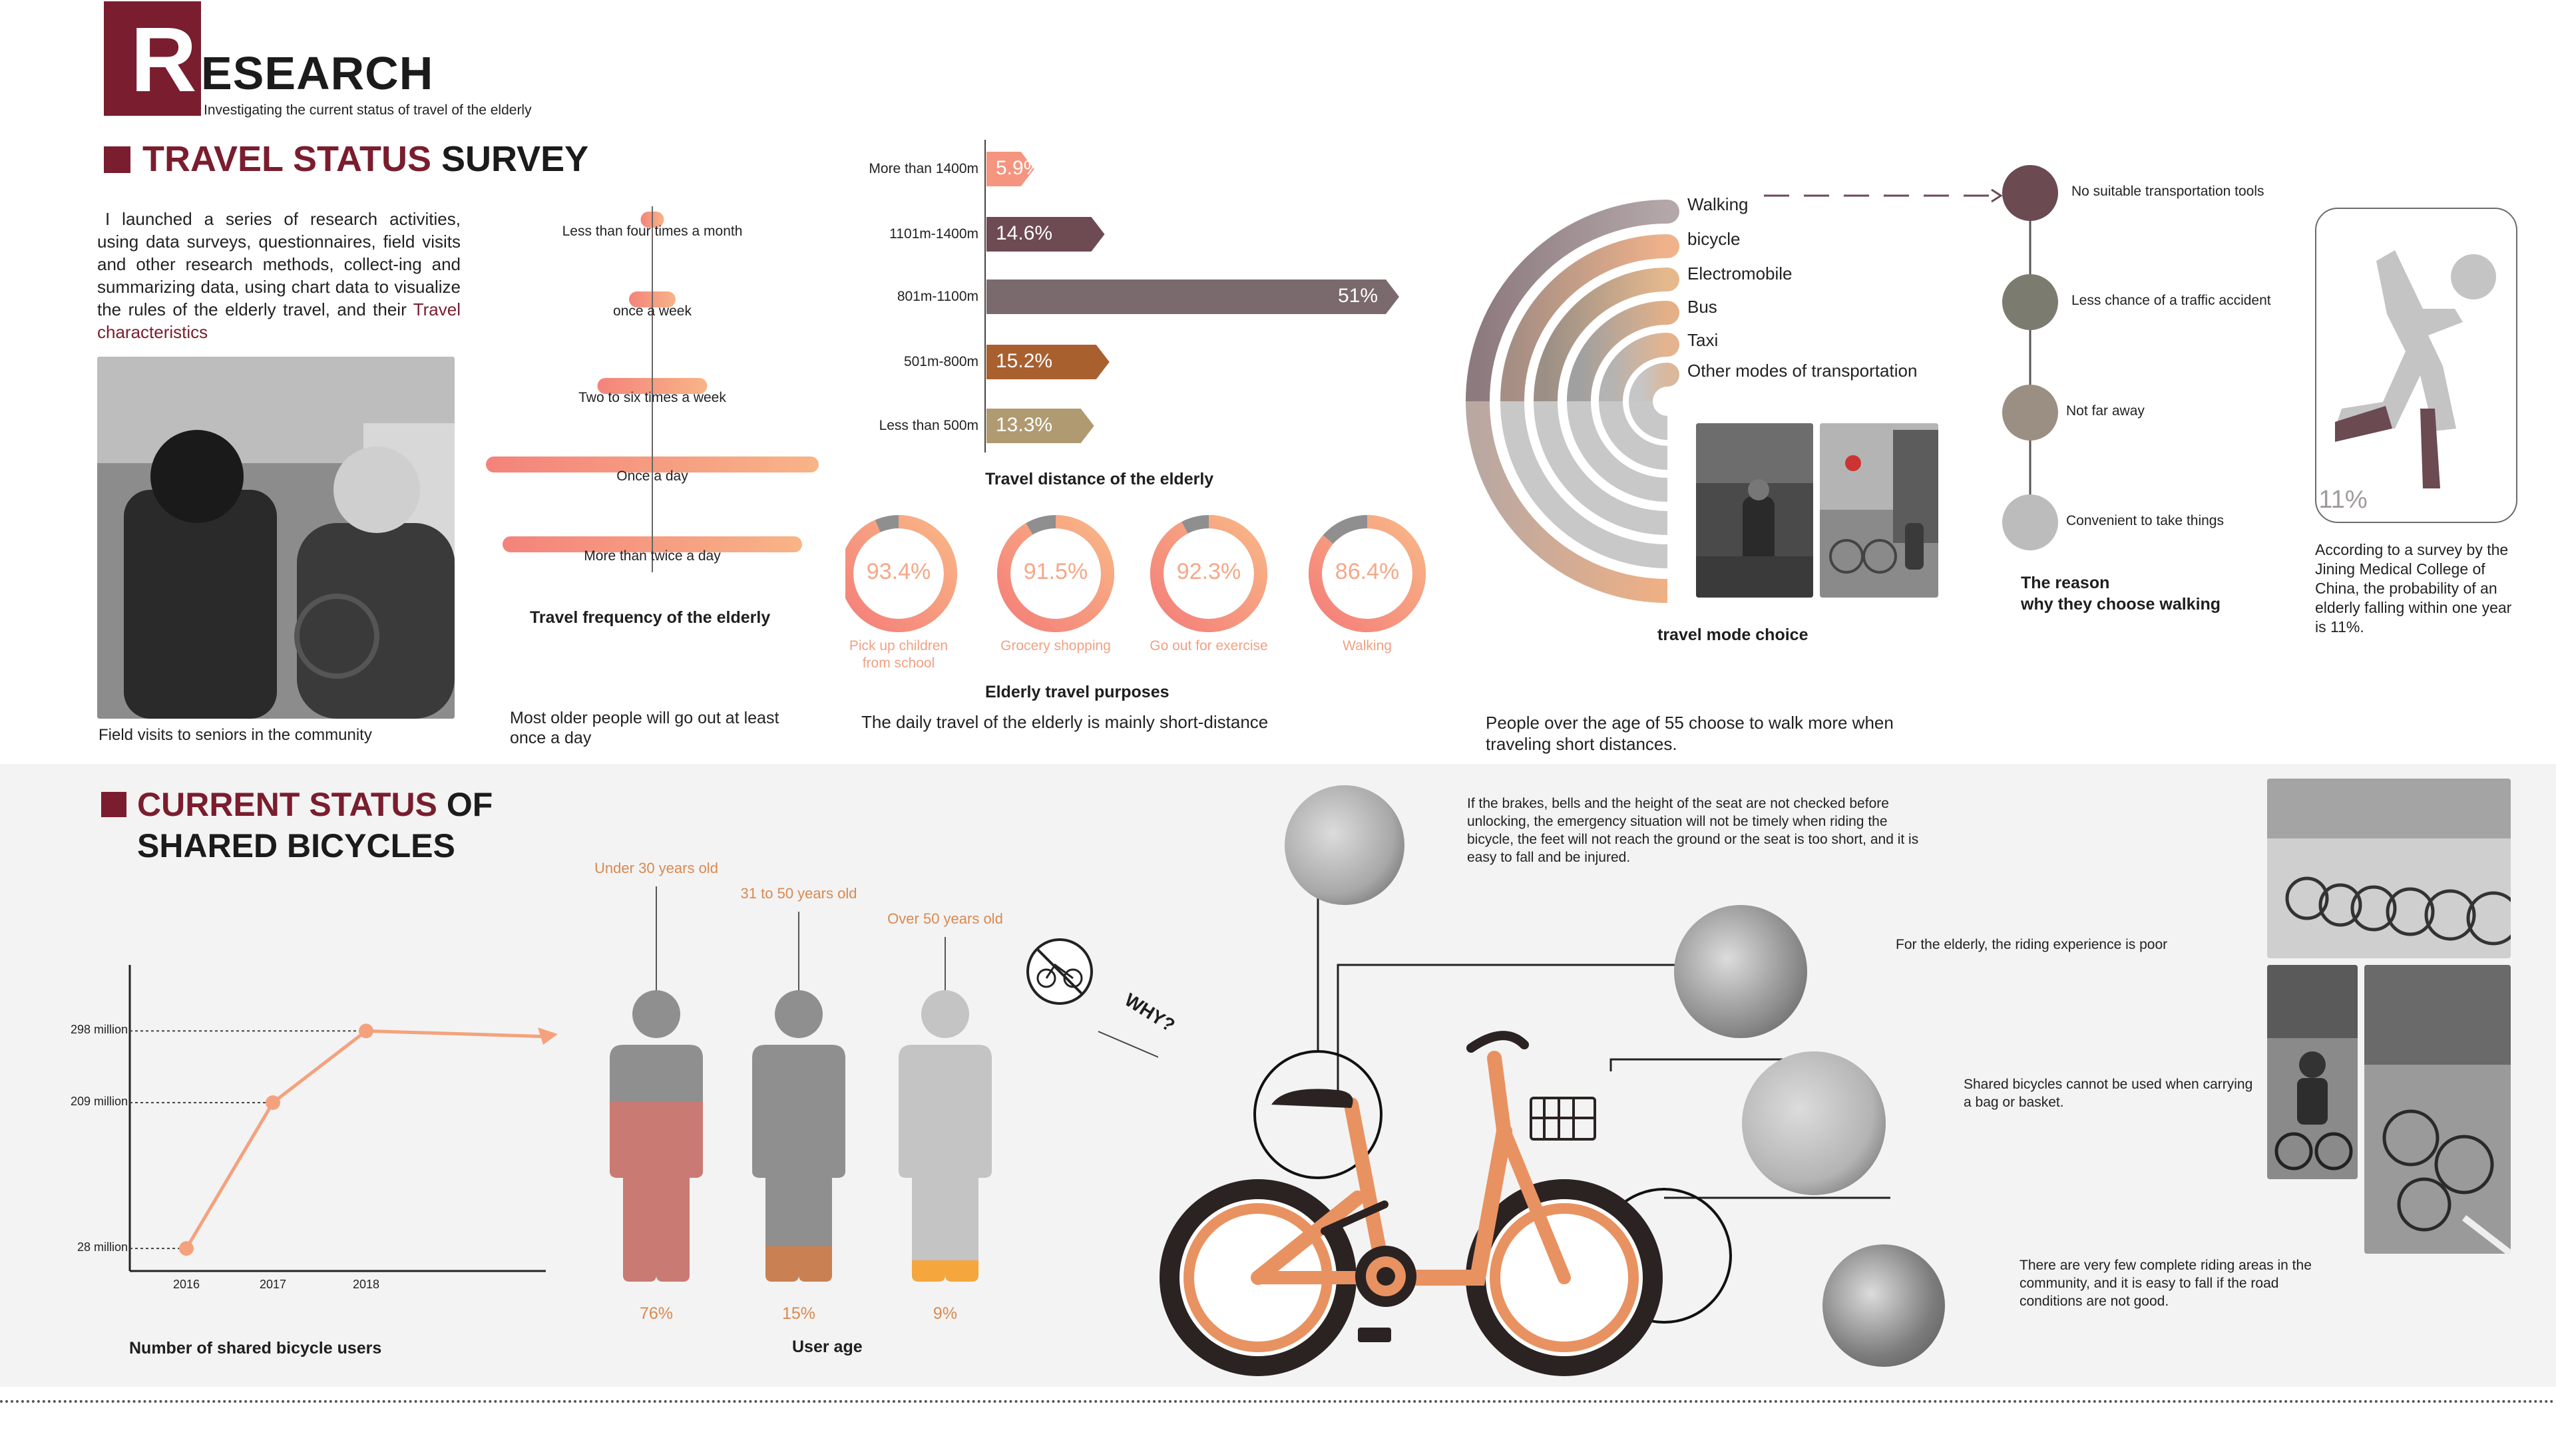 The width and height of the screenshot is (2556, 1456). I want to click on fallen-bikes-photo, so click(2437, 1109).